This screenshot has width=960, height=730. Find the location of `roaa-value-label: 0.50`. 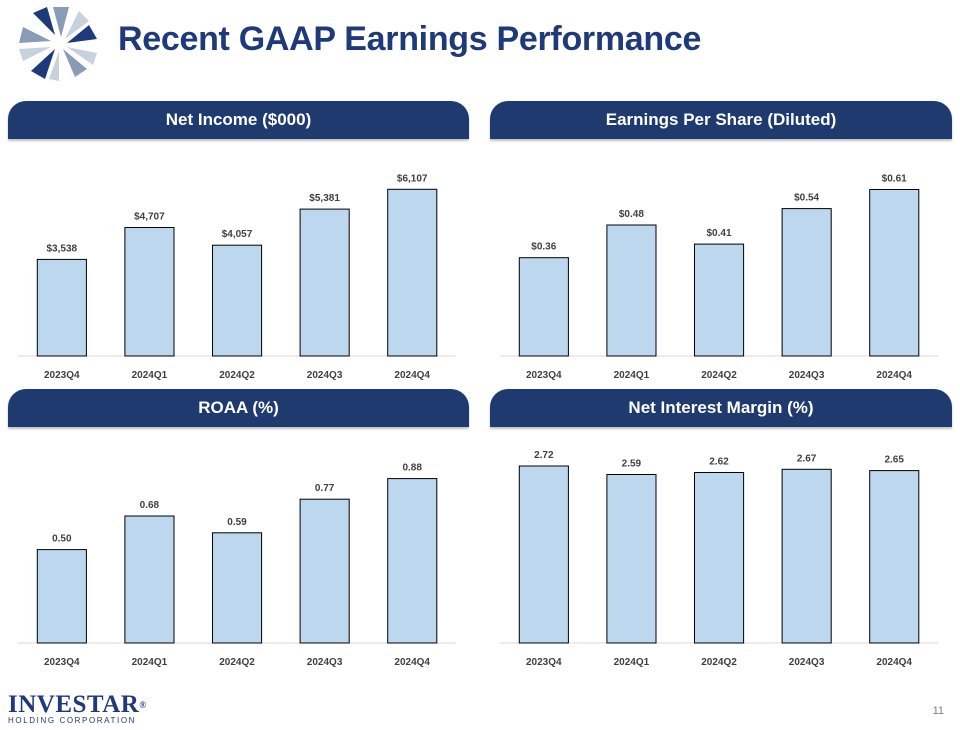

roaa-value-label: 0.50 is located at coordinates (62, 539).